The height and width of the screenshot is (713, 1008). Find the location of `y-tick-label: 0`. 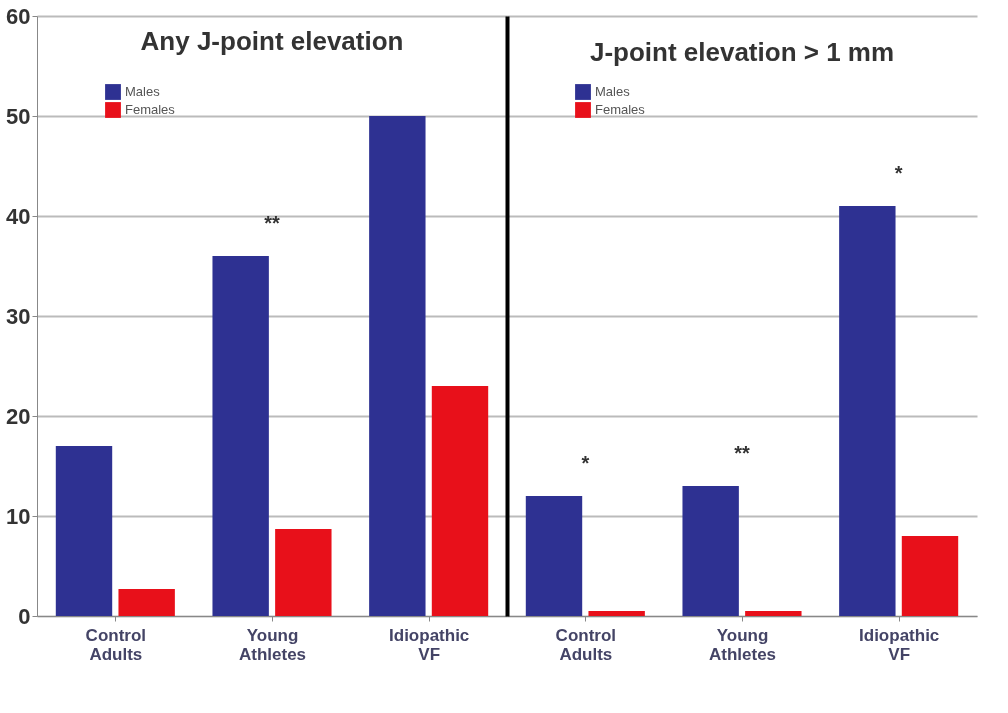

y-tick-label: 0 is located at coordinates (24, 616).